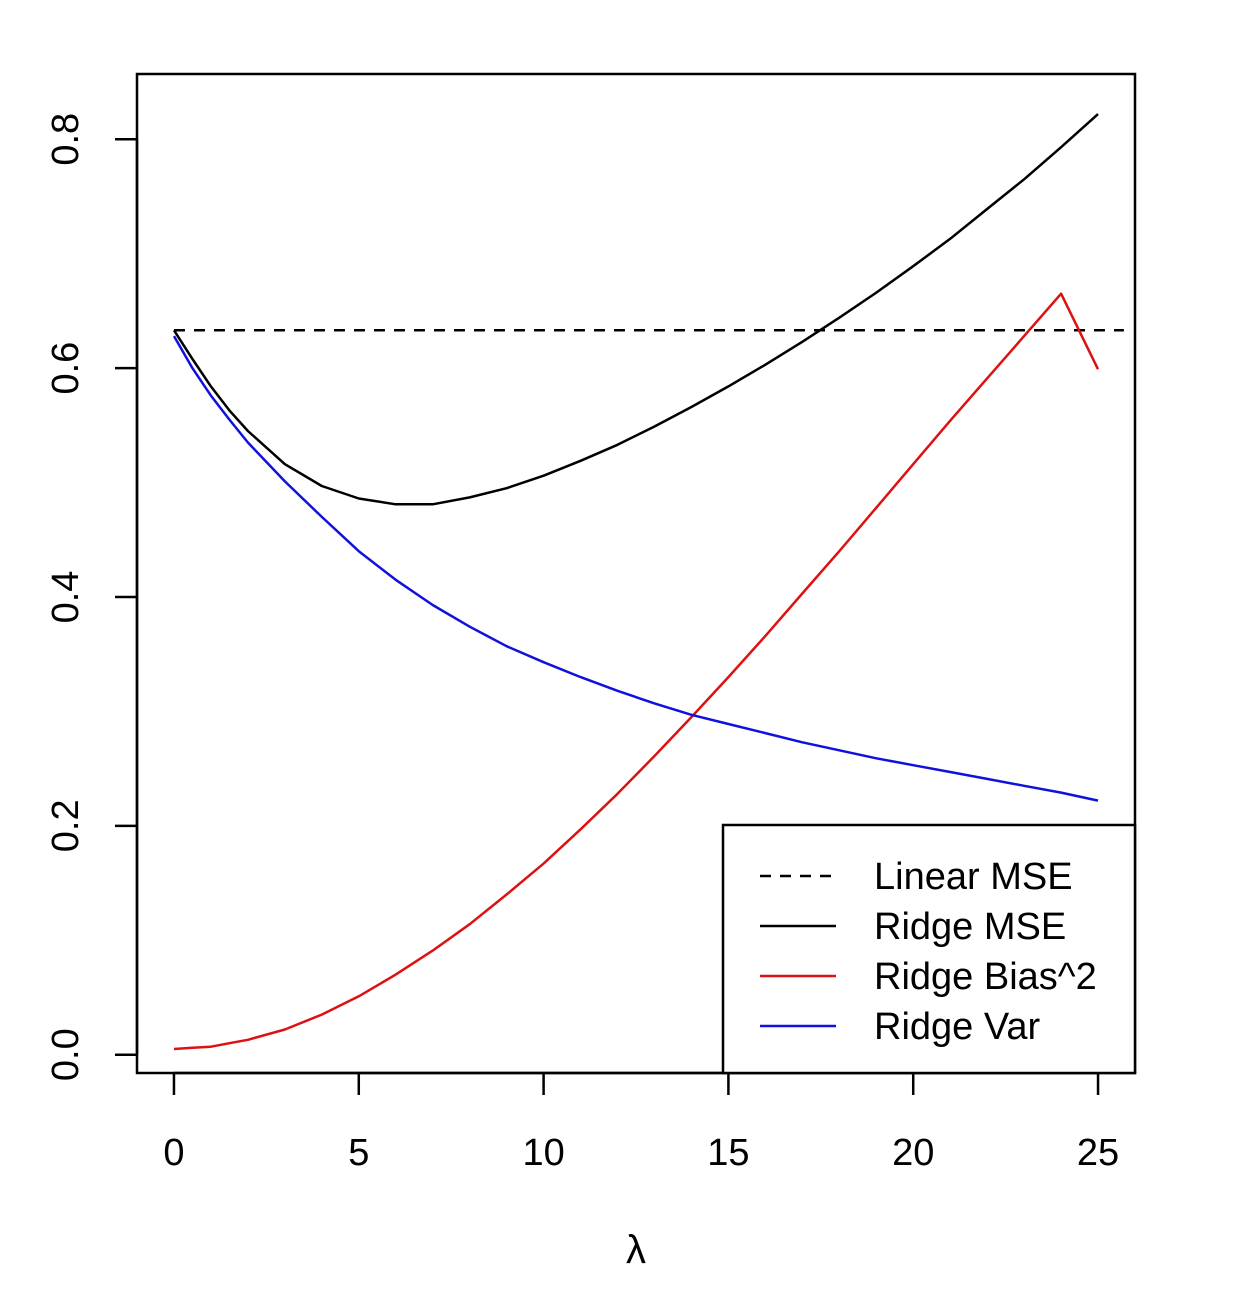  Describe the element at coordinates (970, 927) in the screenshot. I see `legend-label-1: Ridge MSE` at that location.